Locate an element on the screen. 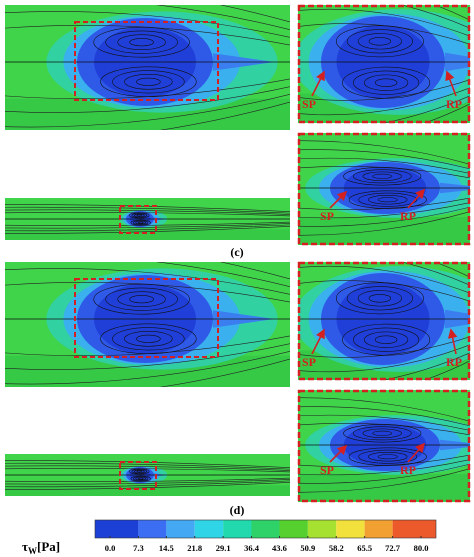 The height and width of the screenshot is (557, 474). colorbar-label: τW[Pa] is located at coordinates (41, 547).